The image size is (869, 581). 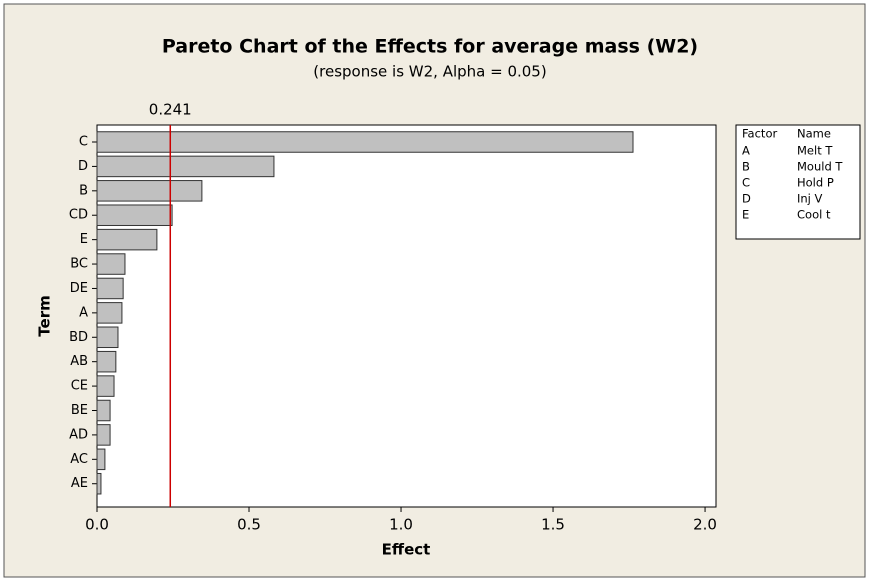 I want to click on y-tick-label: BE, so click(x=79, y=410).